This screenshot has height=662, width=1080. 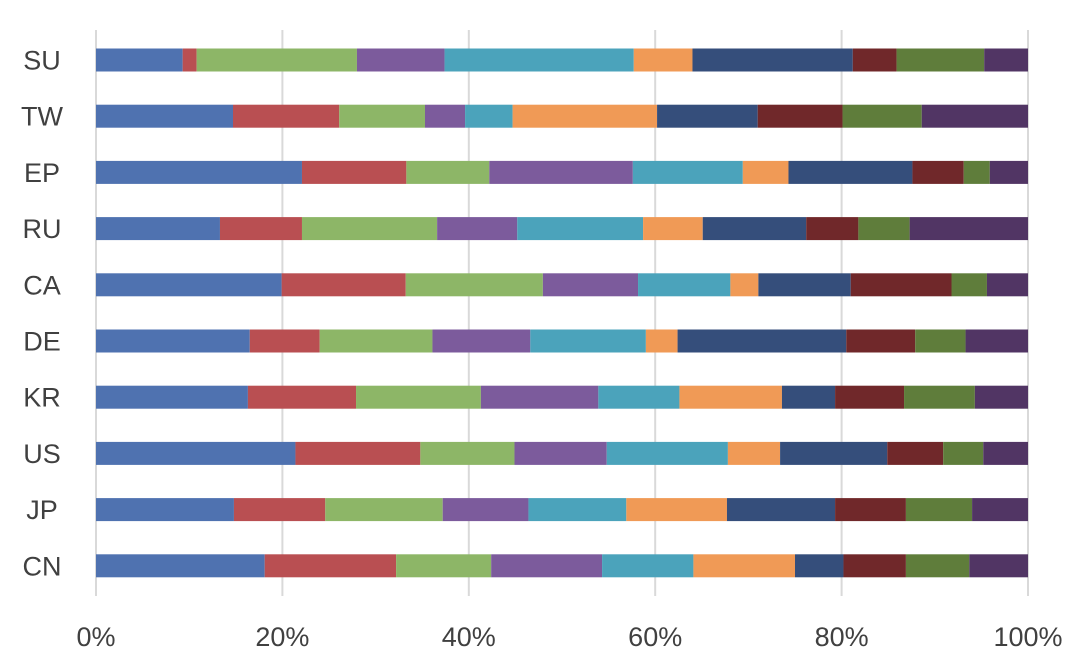 What do you see at coordinates (42, 510) in the screenshot?
I see `category-label: JP` at bounding box center [42, 510].